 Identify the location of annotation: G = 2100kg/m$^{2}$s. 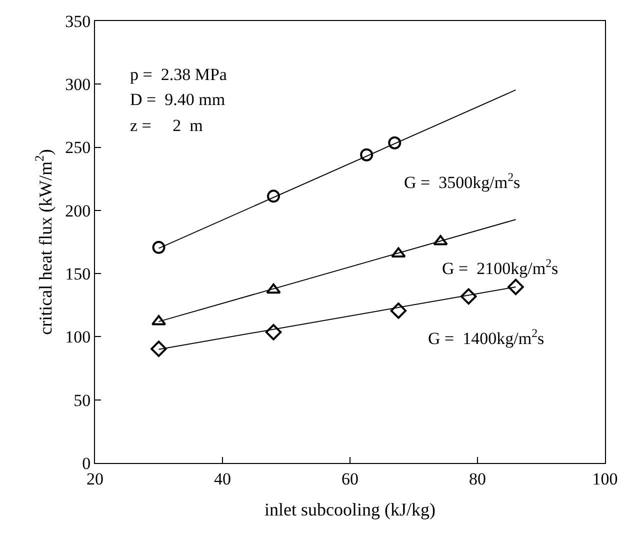
(500, 267).